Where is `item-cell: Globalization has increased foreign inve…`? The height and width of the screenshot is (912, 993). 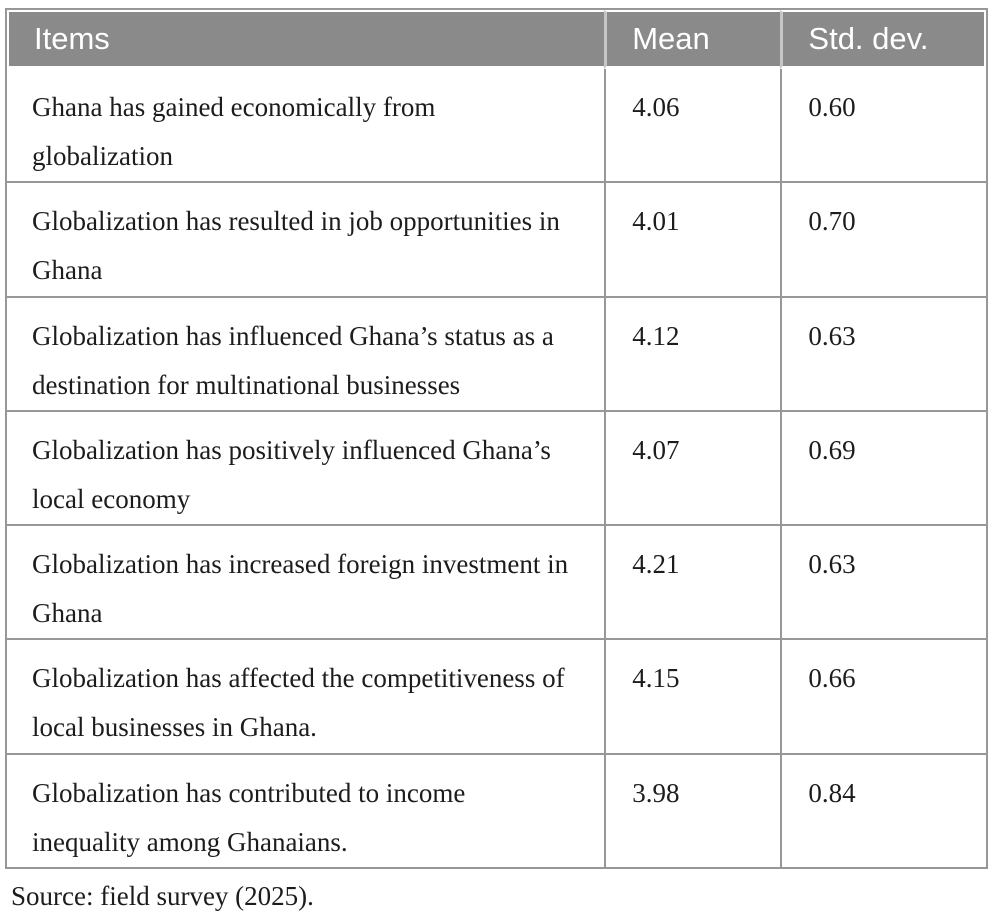
item-cell: Globalization has increased foreign inve… is located at coordinates (306, 581).